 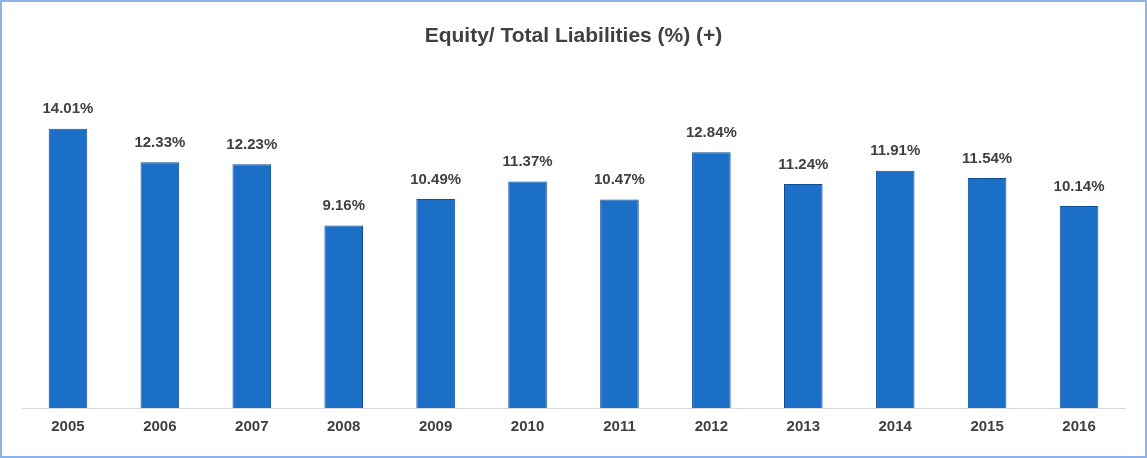 I want to click on data-label: 12.84%, so click(x=711, y=131).